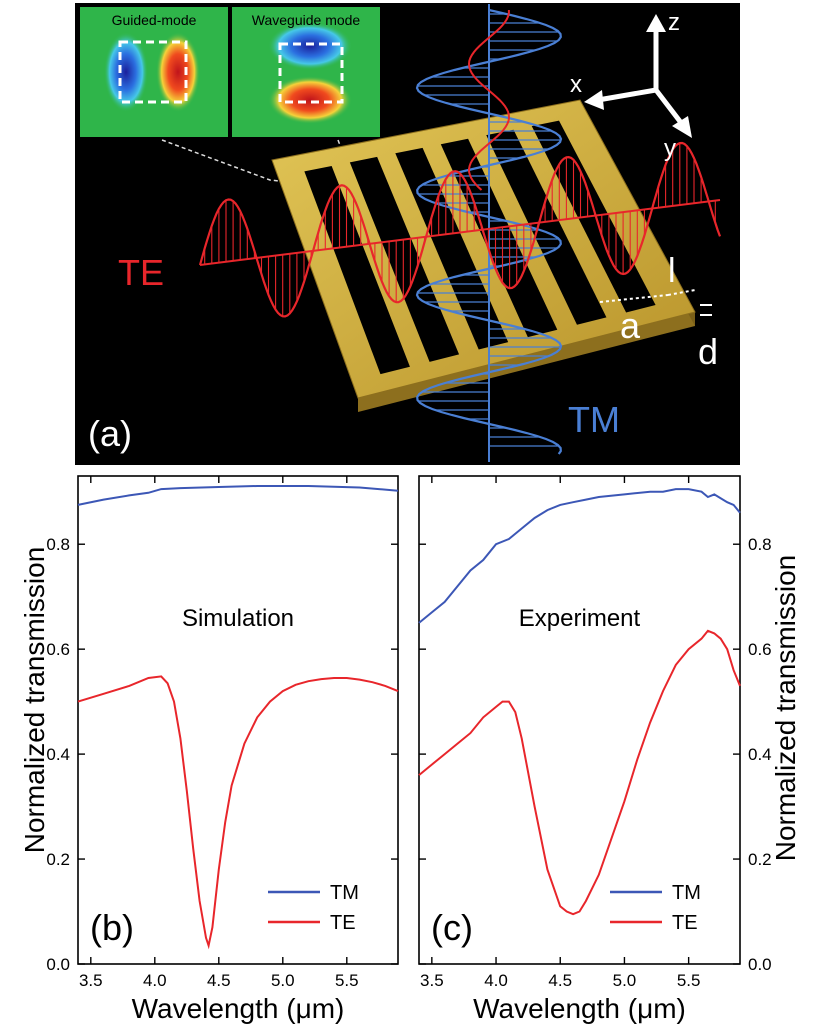  Describe the element at coordinates (580, 618) in the screenshot. I see `chart-annotation: Experiment` at that location.